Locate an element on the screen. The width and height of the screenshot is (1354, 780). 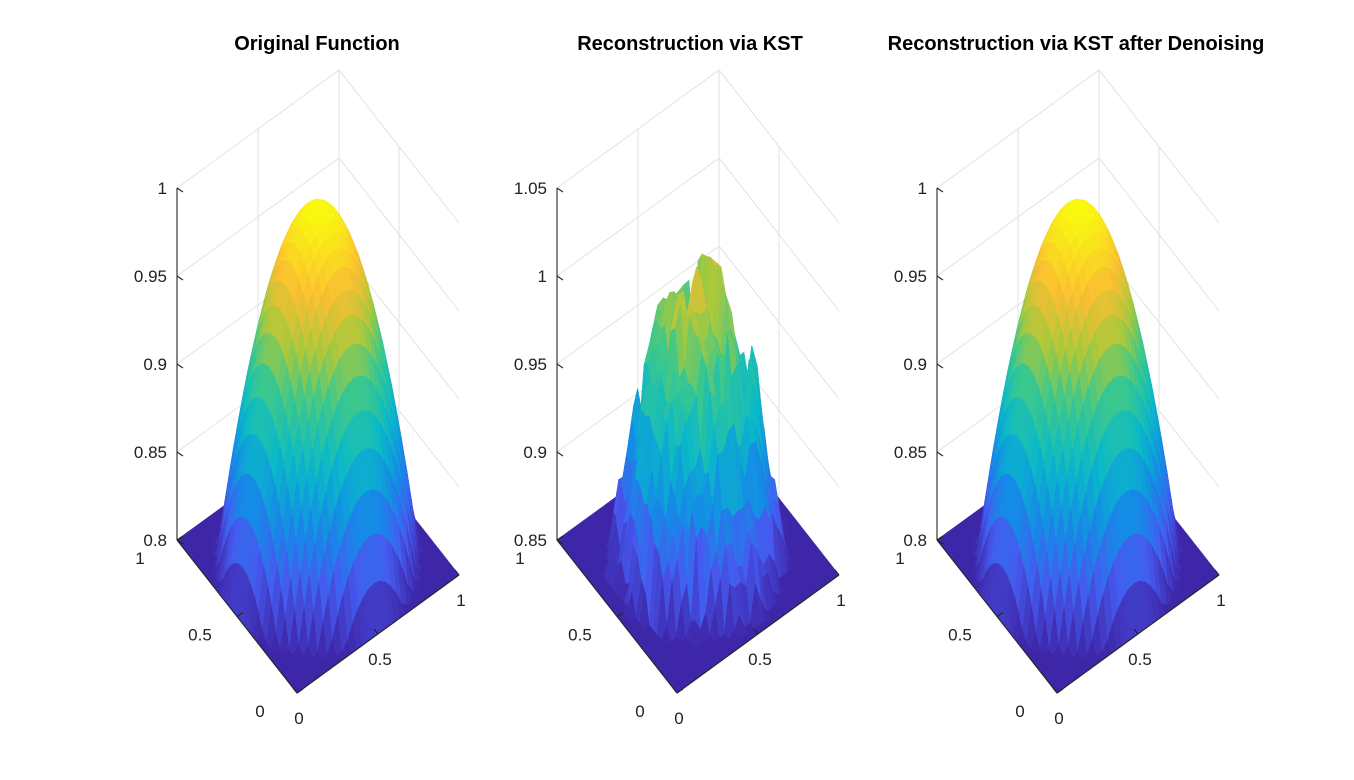
chart-title: Reconstruction via KST after Denoising is located at coordinates (1076, 44).